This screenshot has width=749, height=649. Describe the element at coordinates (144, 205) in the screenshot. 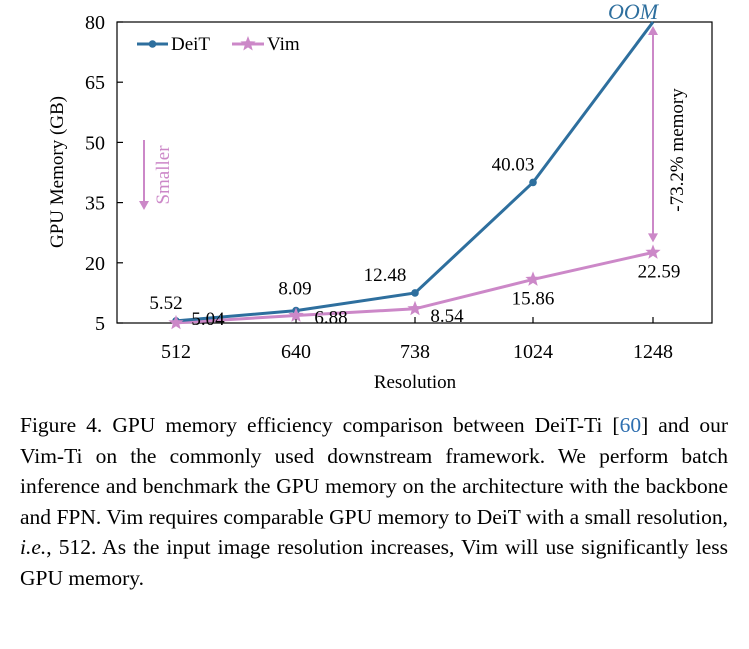

I see `smaller-arrow-head` at that location.